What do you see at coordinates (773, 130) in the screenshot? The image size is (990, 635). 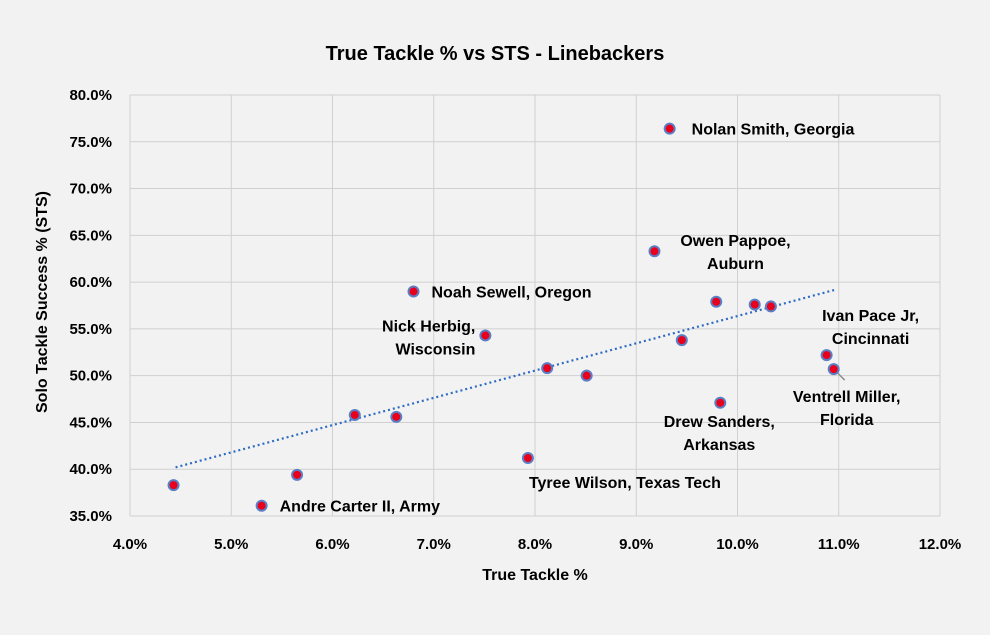 I see `data-label: Nolan Smith, Georgia` at bounding box center [773, 130].